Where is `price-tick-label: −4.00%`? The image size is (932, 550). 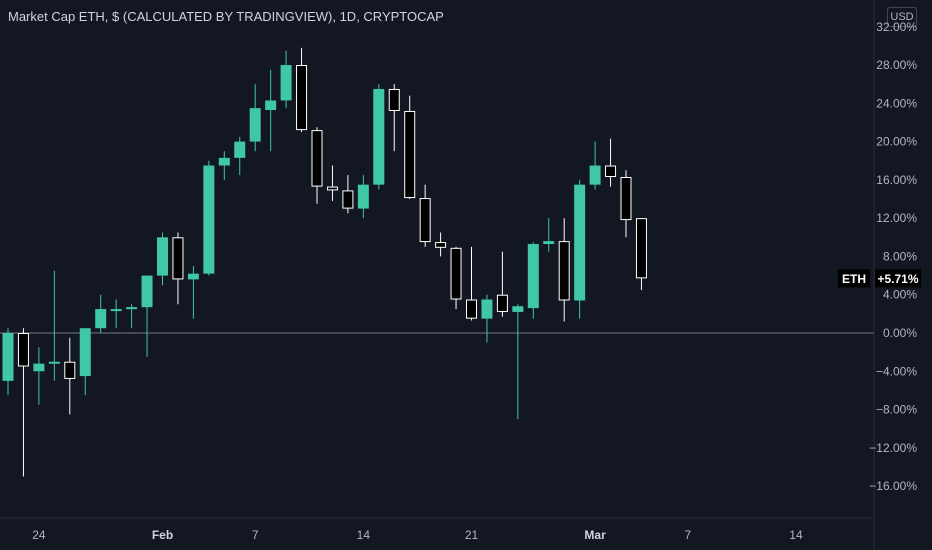 price-tick-label: −4.00% is located at coordinates (896, 371).